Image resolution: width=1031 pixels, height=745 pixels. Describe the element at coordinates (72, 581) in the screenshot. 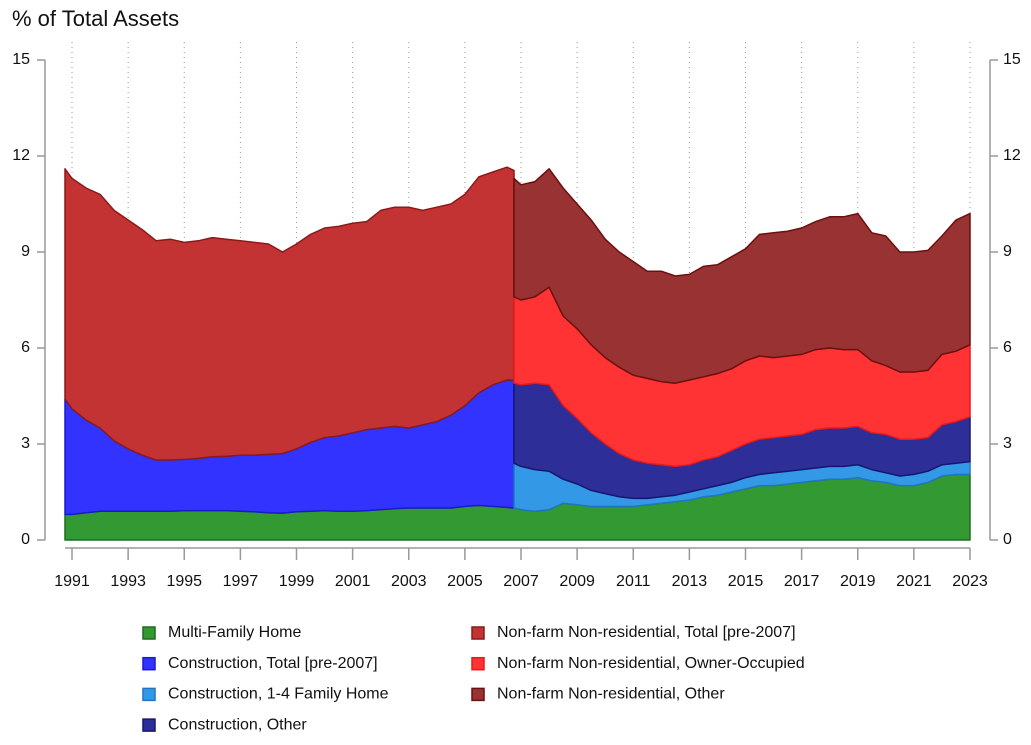

I see `x-tick-label: 1991` at that location.